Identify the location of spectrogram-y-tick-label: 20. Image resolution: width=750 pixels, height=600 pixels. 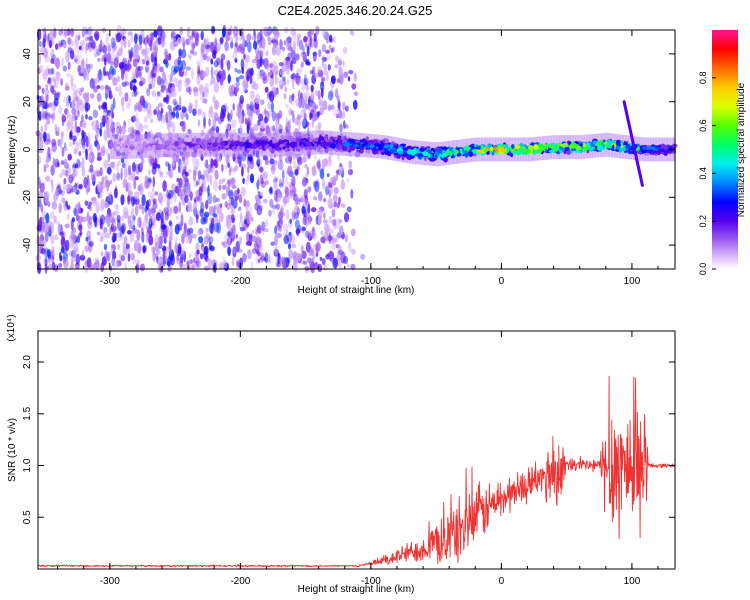
(27, 102).